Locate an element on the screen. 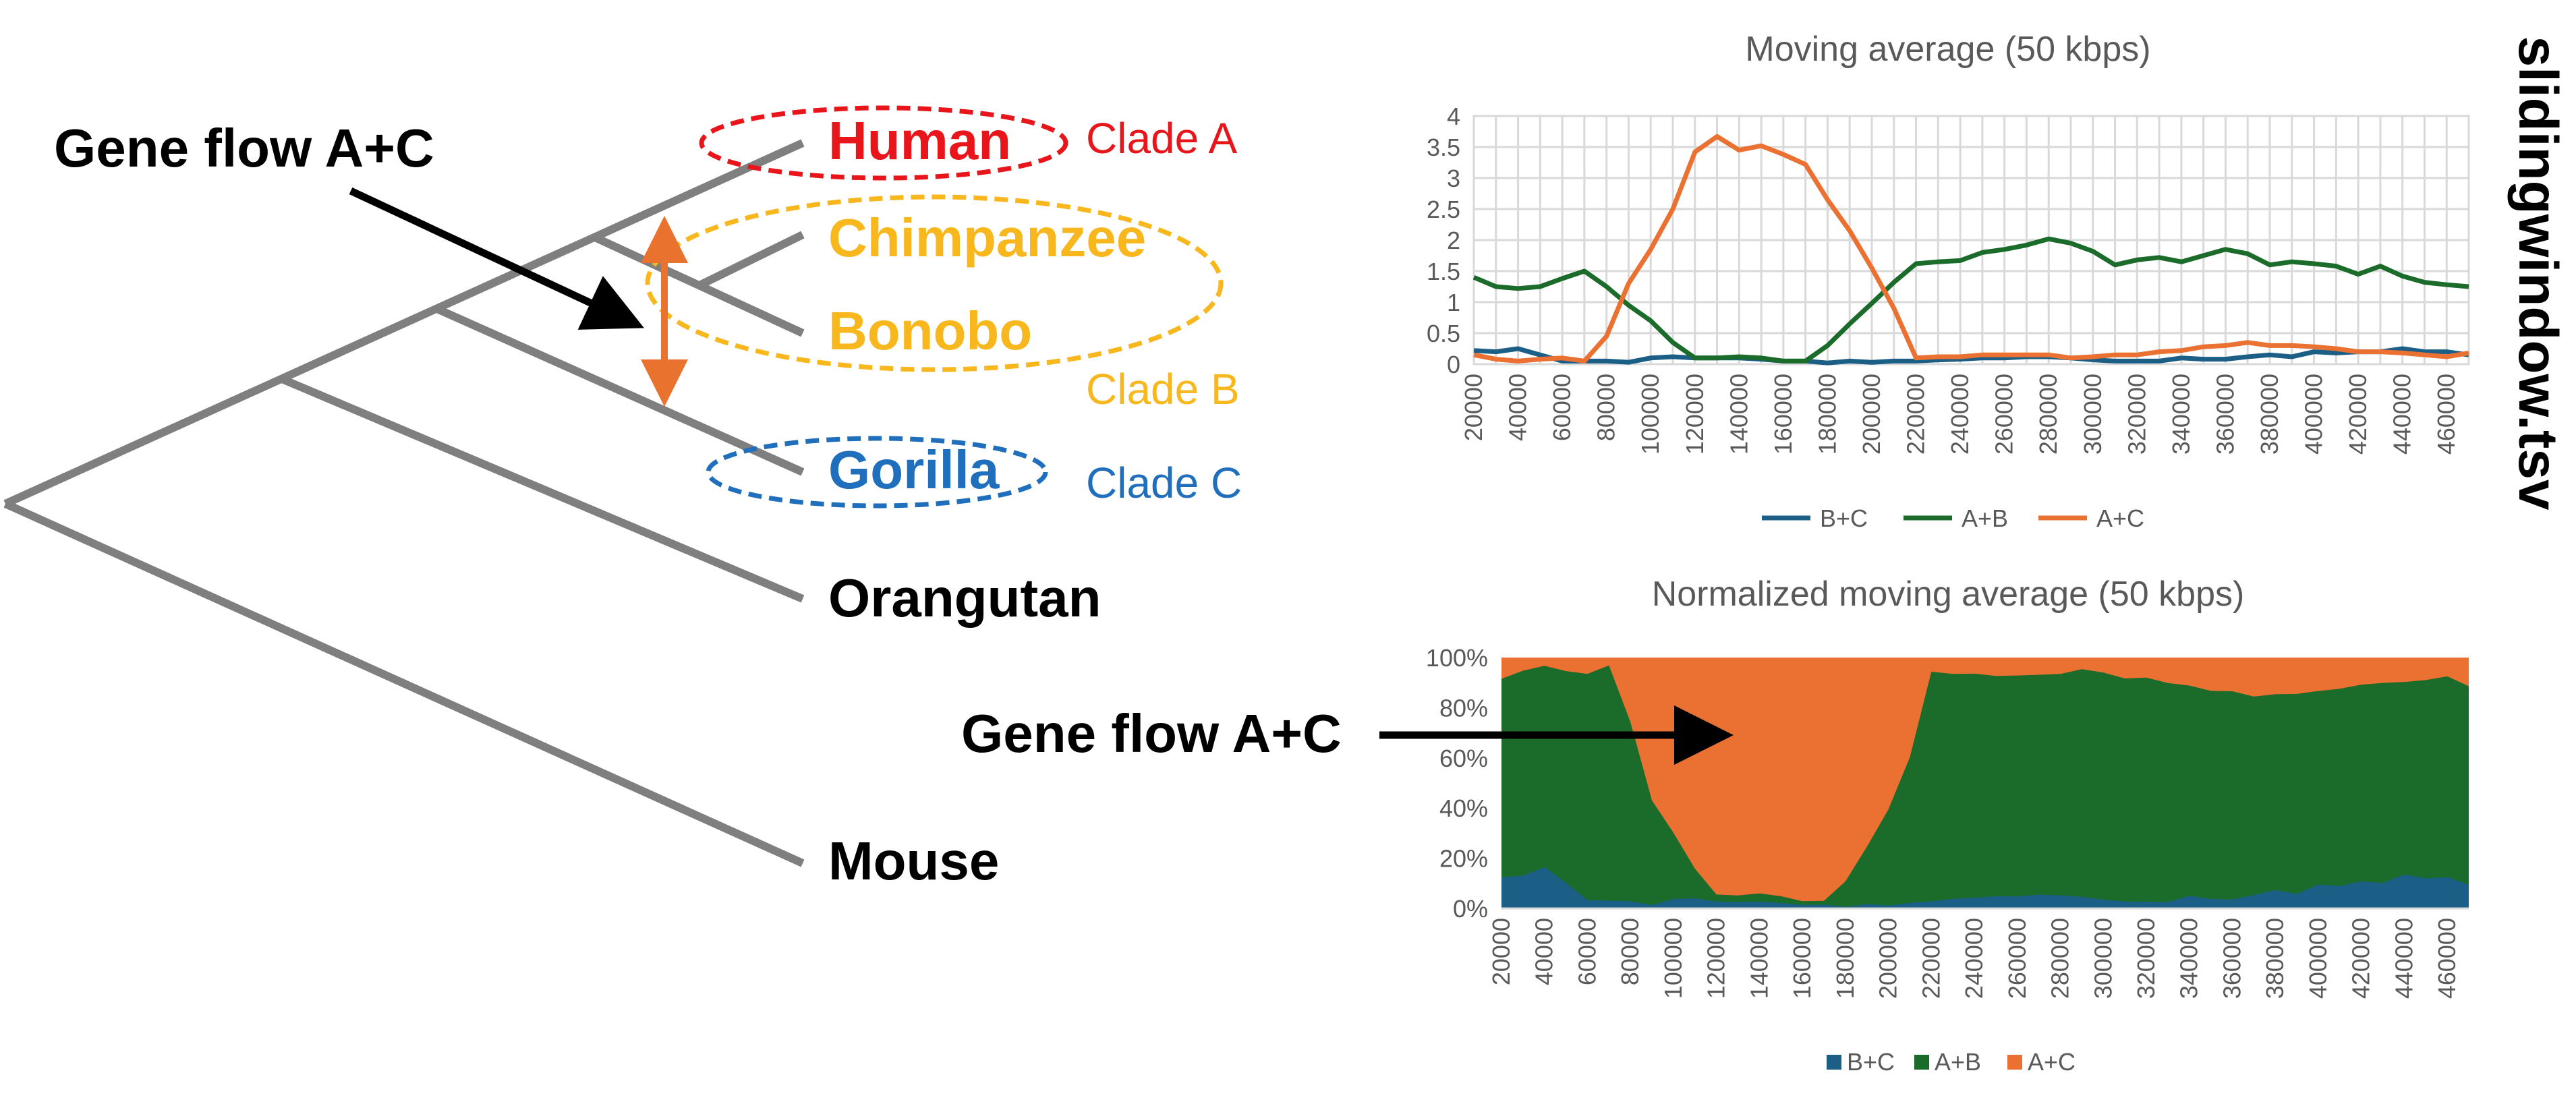 The height and width of the screenshot is (1104, 2576). line-chart-x-tick-label: 120000 is located at coordinates (1695, 414).